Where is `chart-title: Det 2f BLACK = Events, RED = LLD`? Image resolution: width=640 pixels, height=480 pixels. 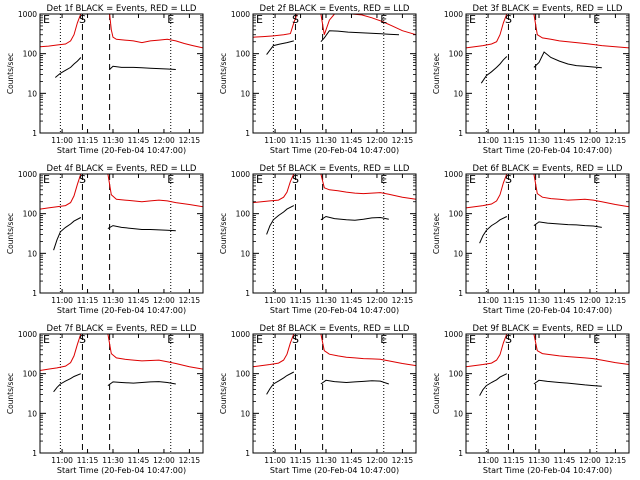
chart-title: Det 2f BLACK = Events, RED = LLD is located at coordinates (335, 9).